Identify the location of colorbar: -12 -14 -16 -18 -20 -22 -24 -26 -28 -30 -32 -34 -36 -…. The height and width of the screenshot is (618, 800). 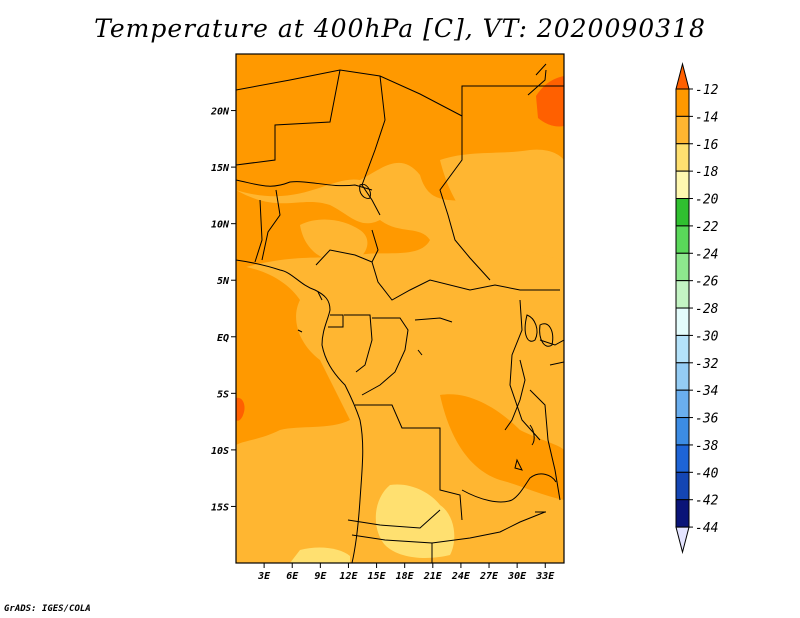
(697, 308).